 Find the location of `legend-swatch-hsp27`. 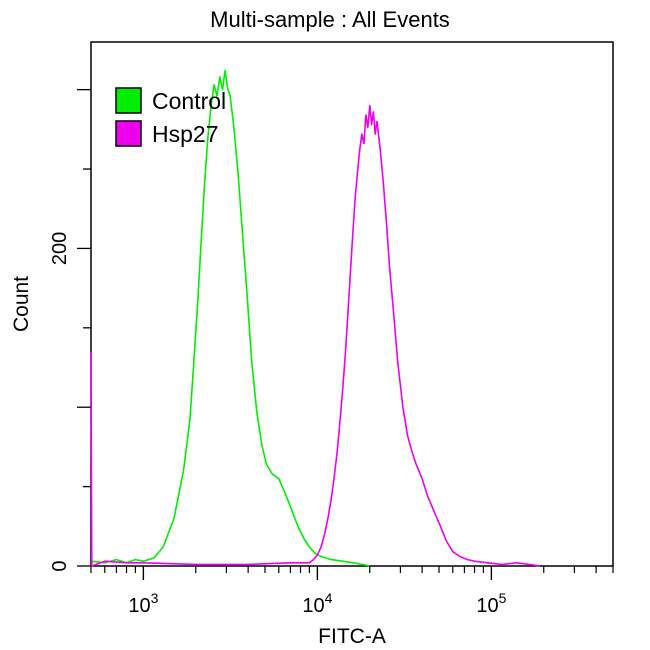

legend-swatch-hsp27 is located at coordinates (128, 133).